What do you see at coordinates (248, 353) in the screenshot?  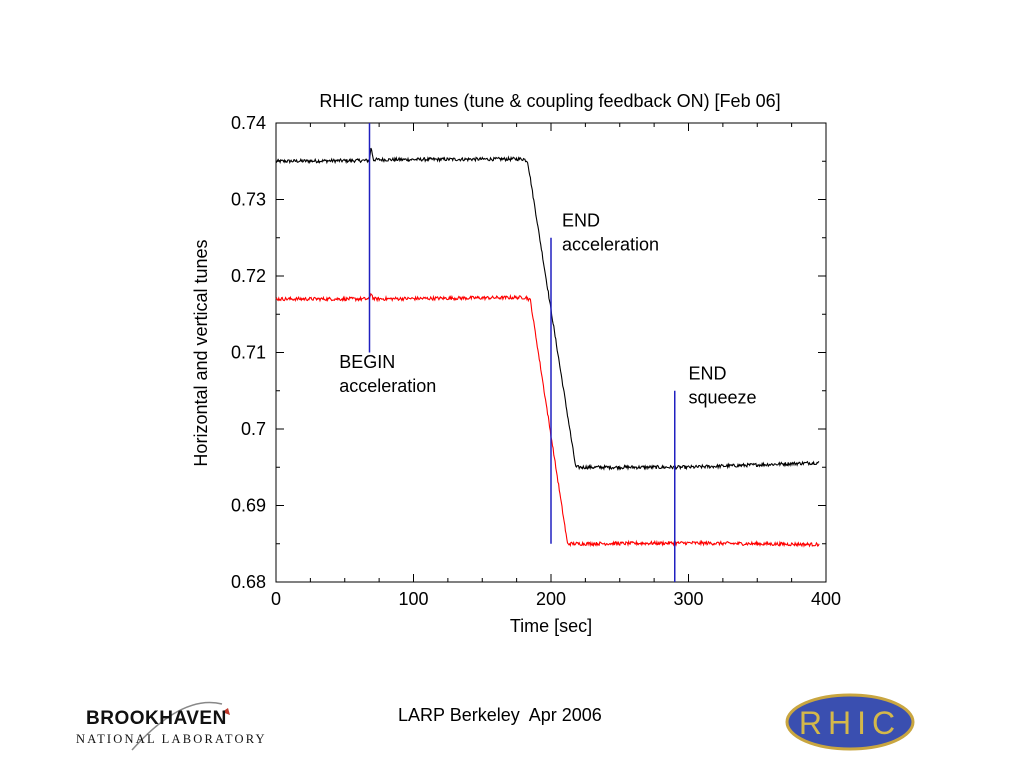 I see `y-tick-label: 0.71` at bounding box center [248, 353].